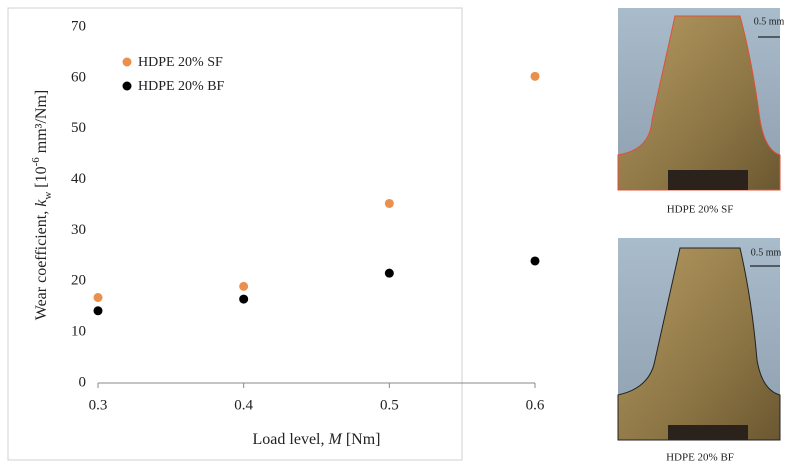 This screenshot has height=469, width=796. Describe the element at coordinates (41, 178) in the screenshot. I see `y-label-part: [10` at that location.